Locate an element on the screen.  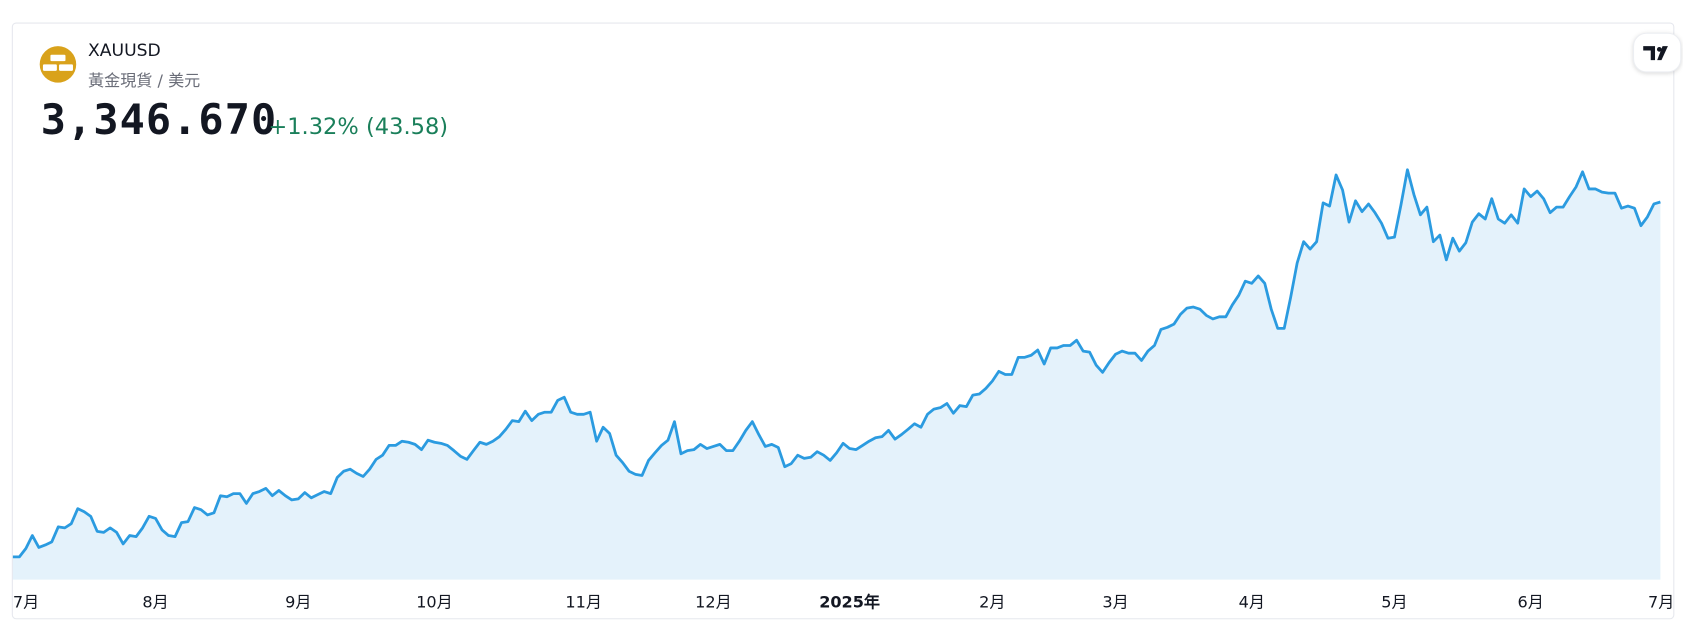
symbol-icon is located at coordinates (58, 64).